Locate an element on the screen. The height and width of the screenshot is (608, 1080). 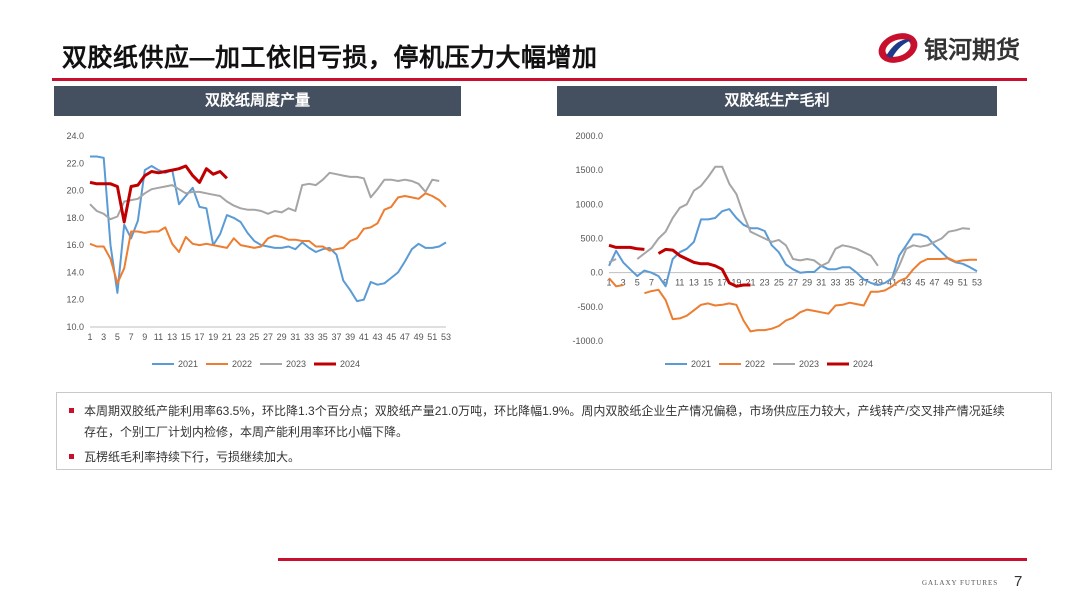
chart2-title: 双胶纸生产毛利 is located at coordinates (777, 101).